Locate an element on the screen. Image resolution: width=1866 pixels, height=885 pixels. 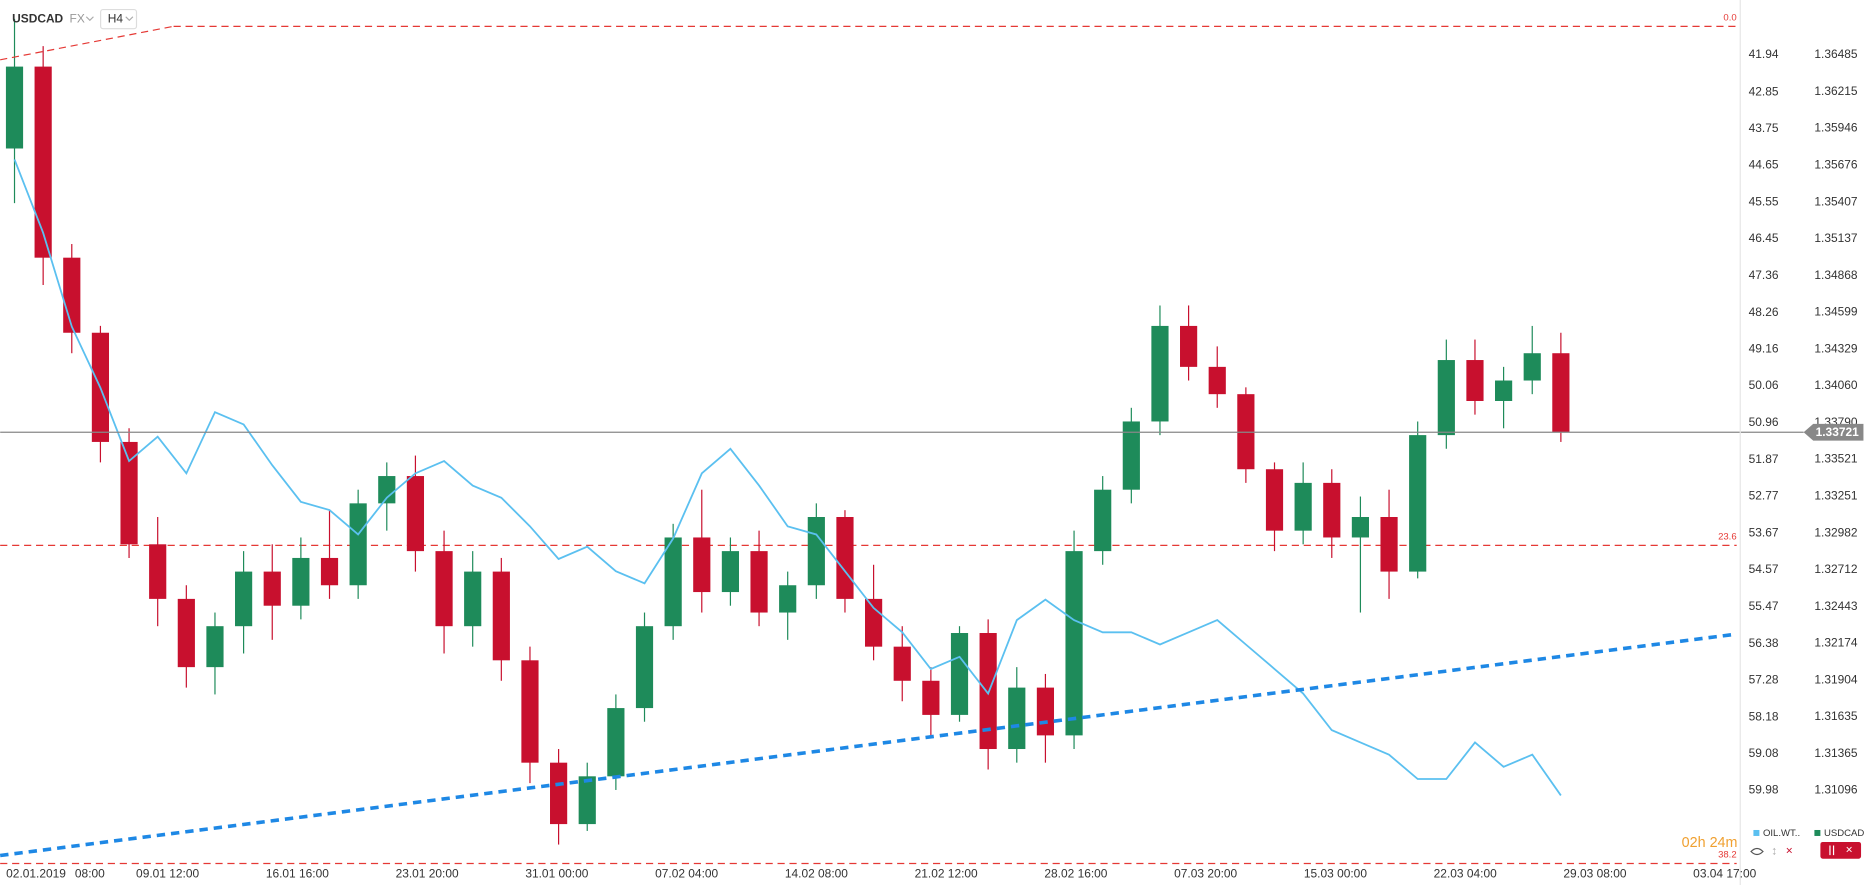
eye-icon is located at coordinates (1757, 851).